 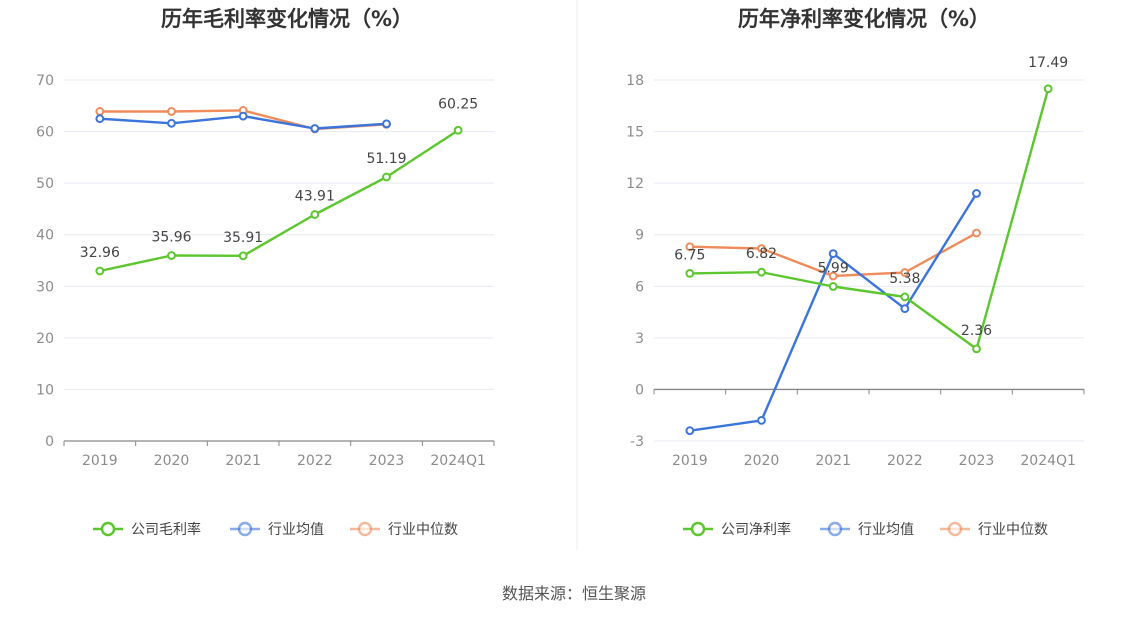 What do you see at coordinates (573, 593) in the screenshot?
I see `data-source-note: 数据来源：恒生聚源` at bounding box center [573, 593].